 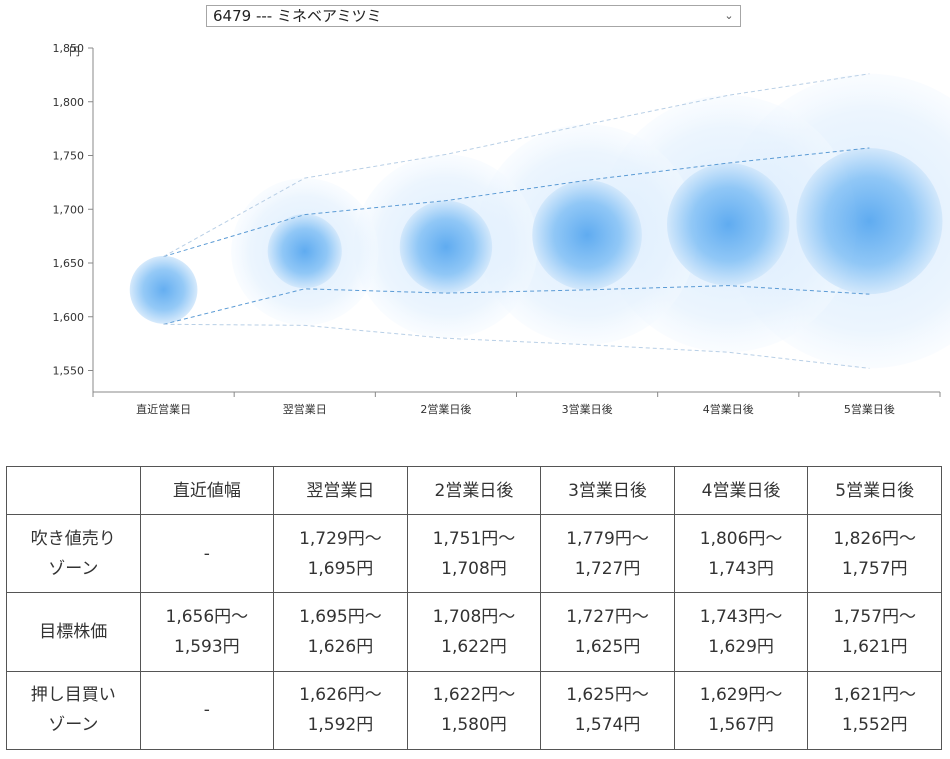 I want to click on table-cell: 1,826円～ 1,757円, so click(x=874, y=554).